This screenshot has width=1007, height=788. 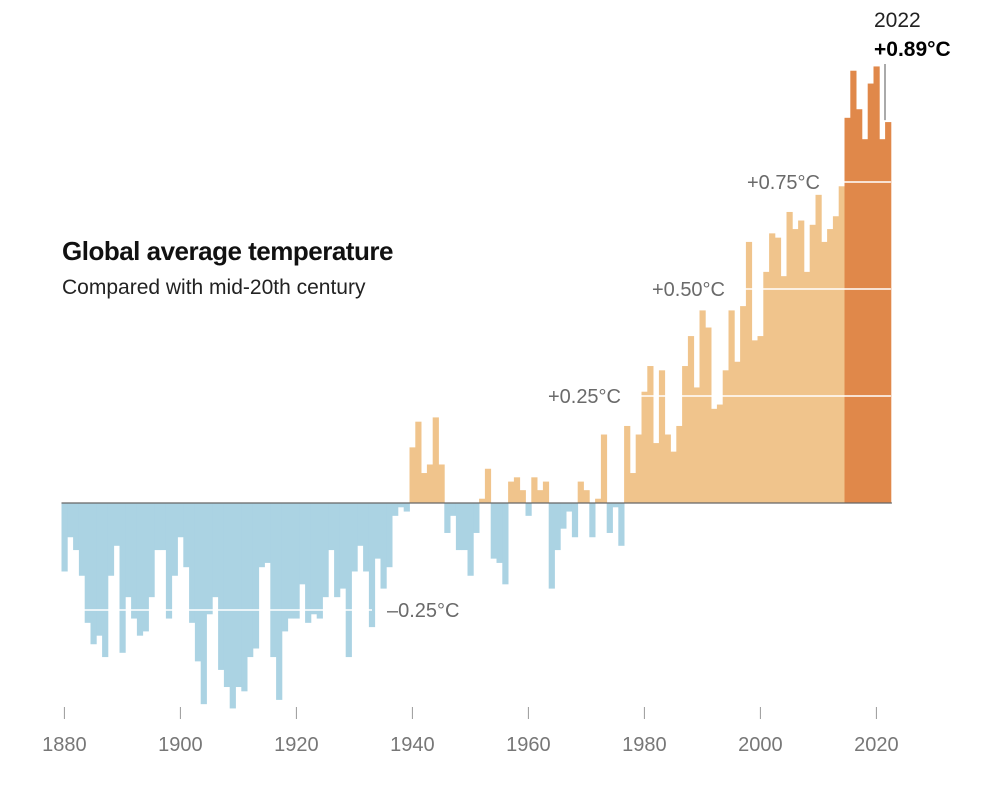 What do you see at coordinates (261, 535) in the screenshot?
I see `bar-1914` at bounding box center [261, 535].